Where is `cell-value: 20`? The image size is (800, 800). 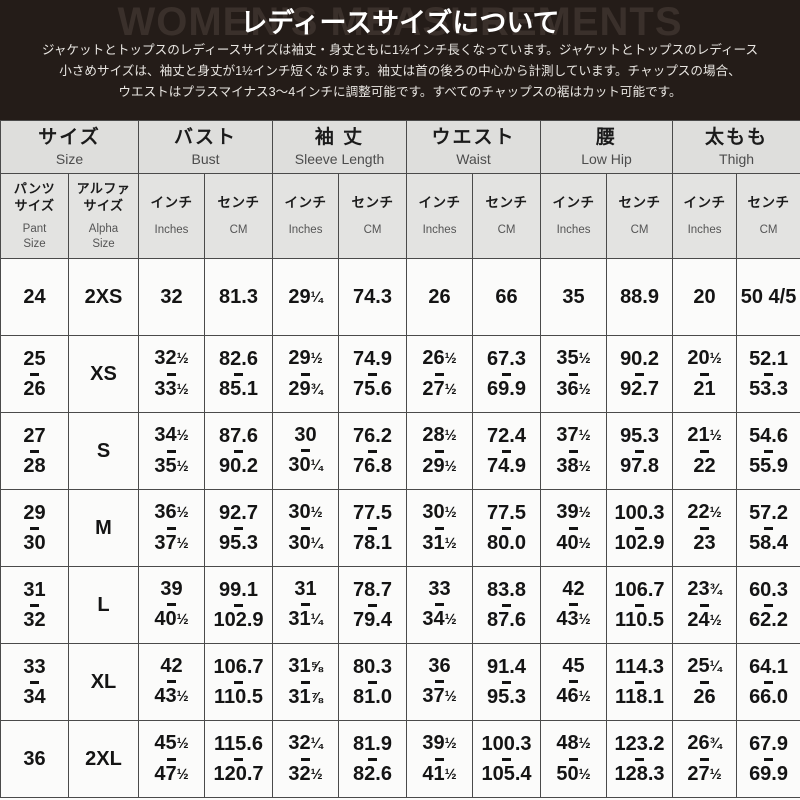 cell-value: 20 is located at coordinates (704, 297).